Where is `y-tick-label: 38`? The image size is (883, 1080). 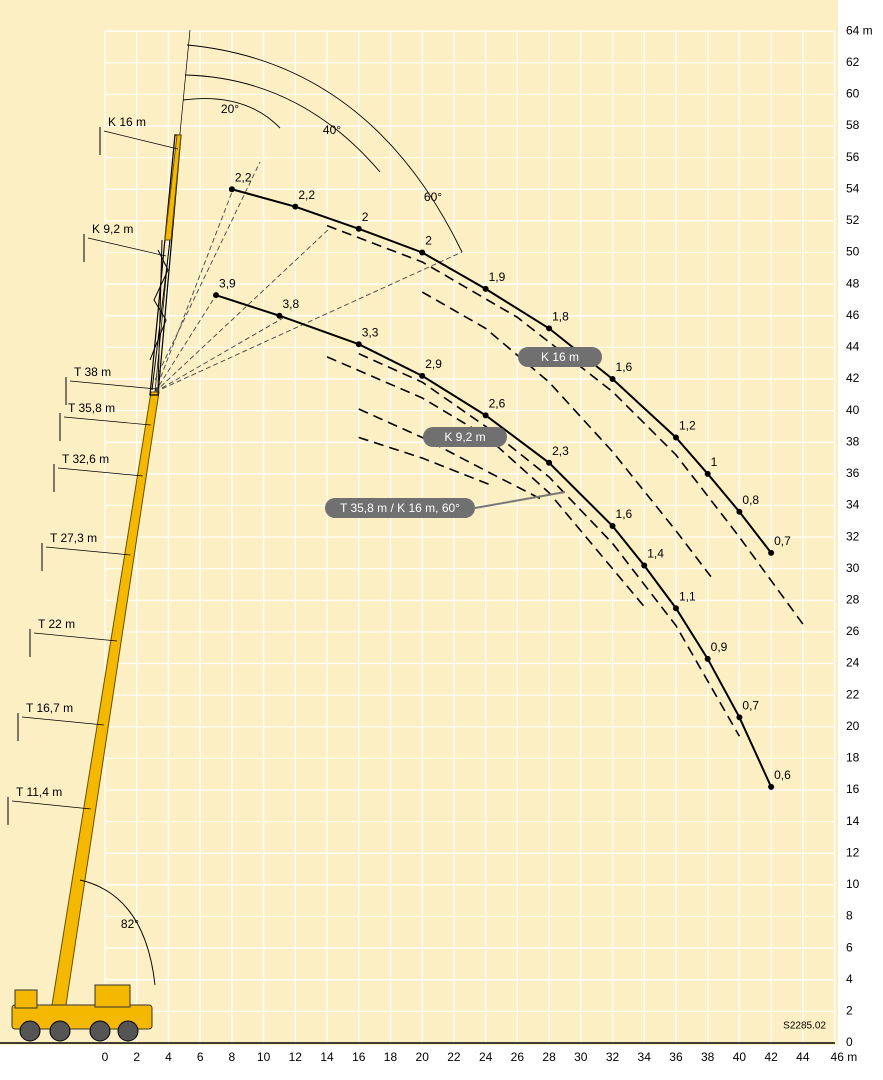
y-tick-label: 38 is located at coordinates (853, 441).